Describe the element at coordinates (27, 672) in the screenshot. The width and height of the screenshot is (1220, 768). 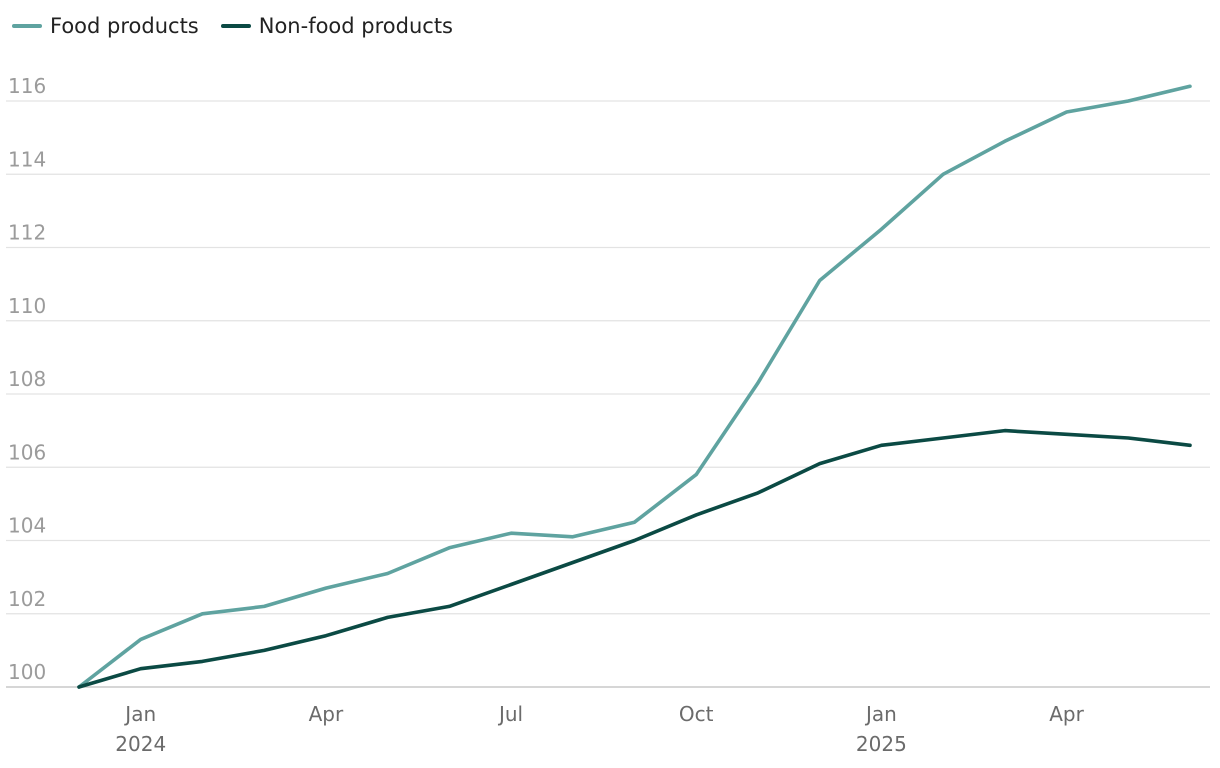
I see `y-tick-label-100: 100` at that location.